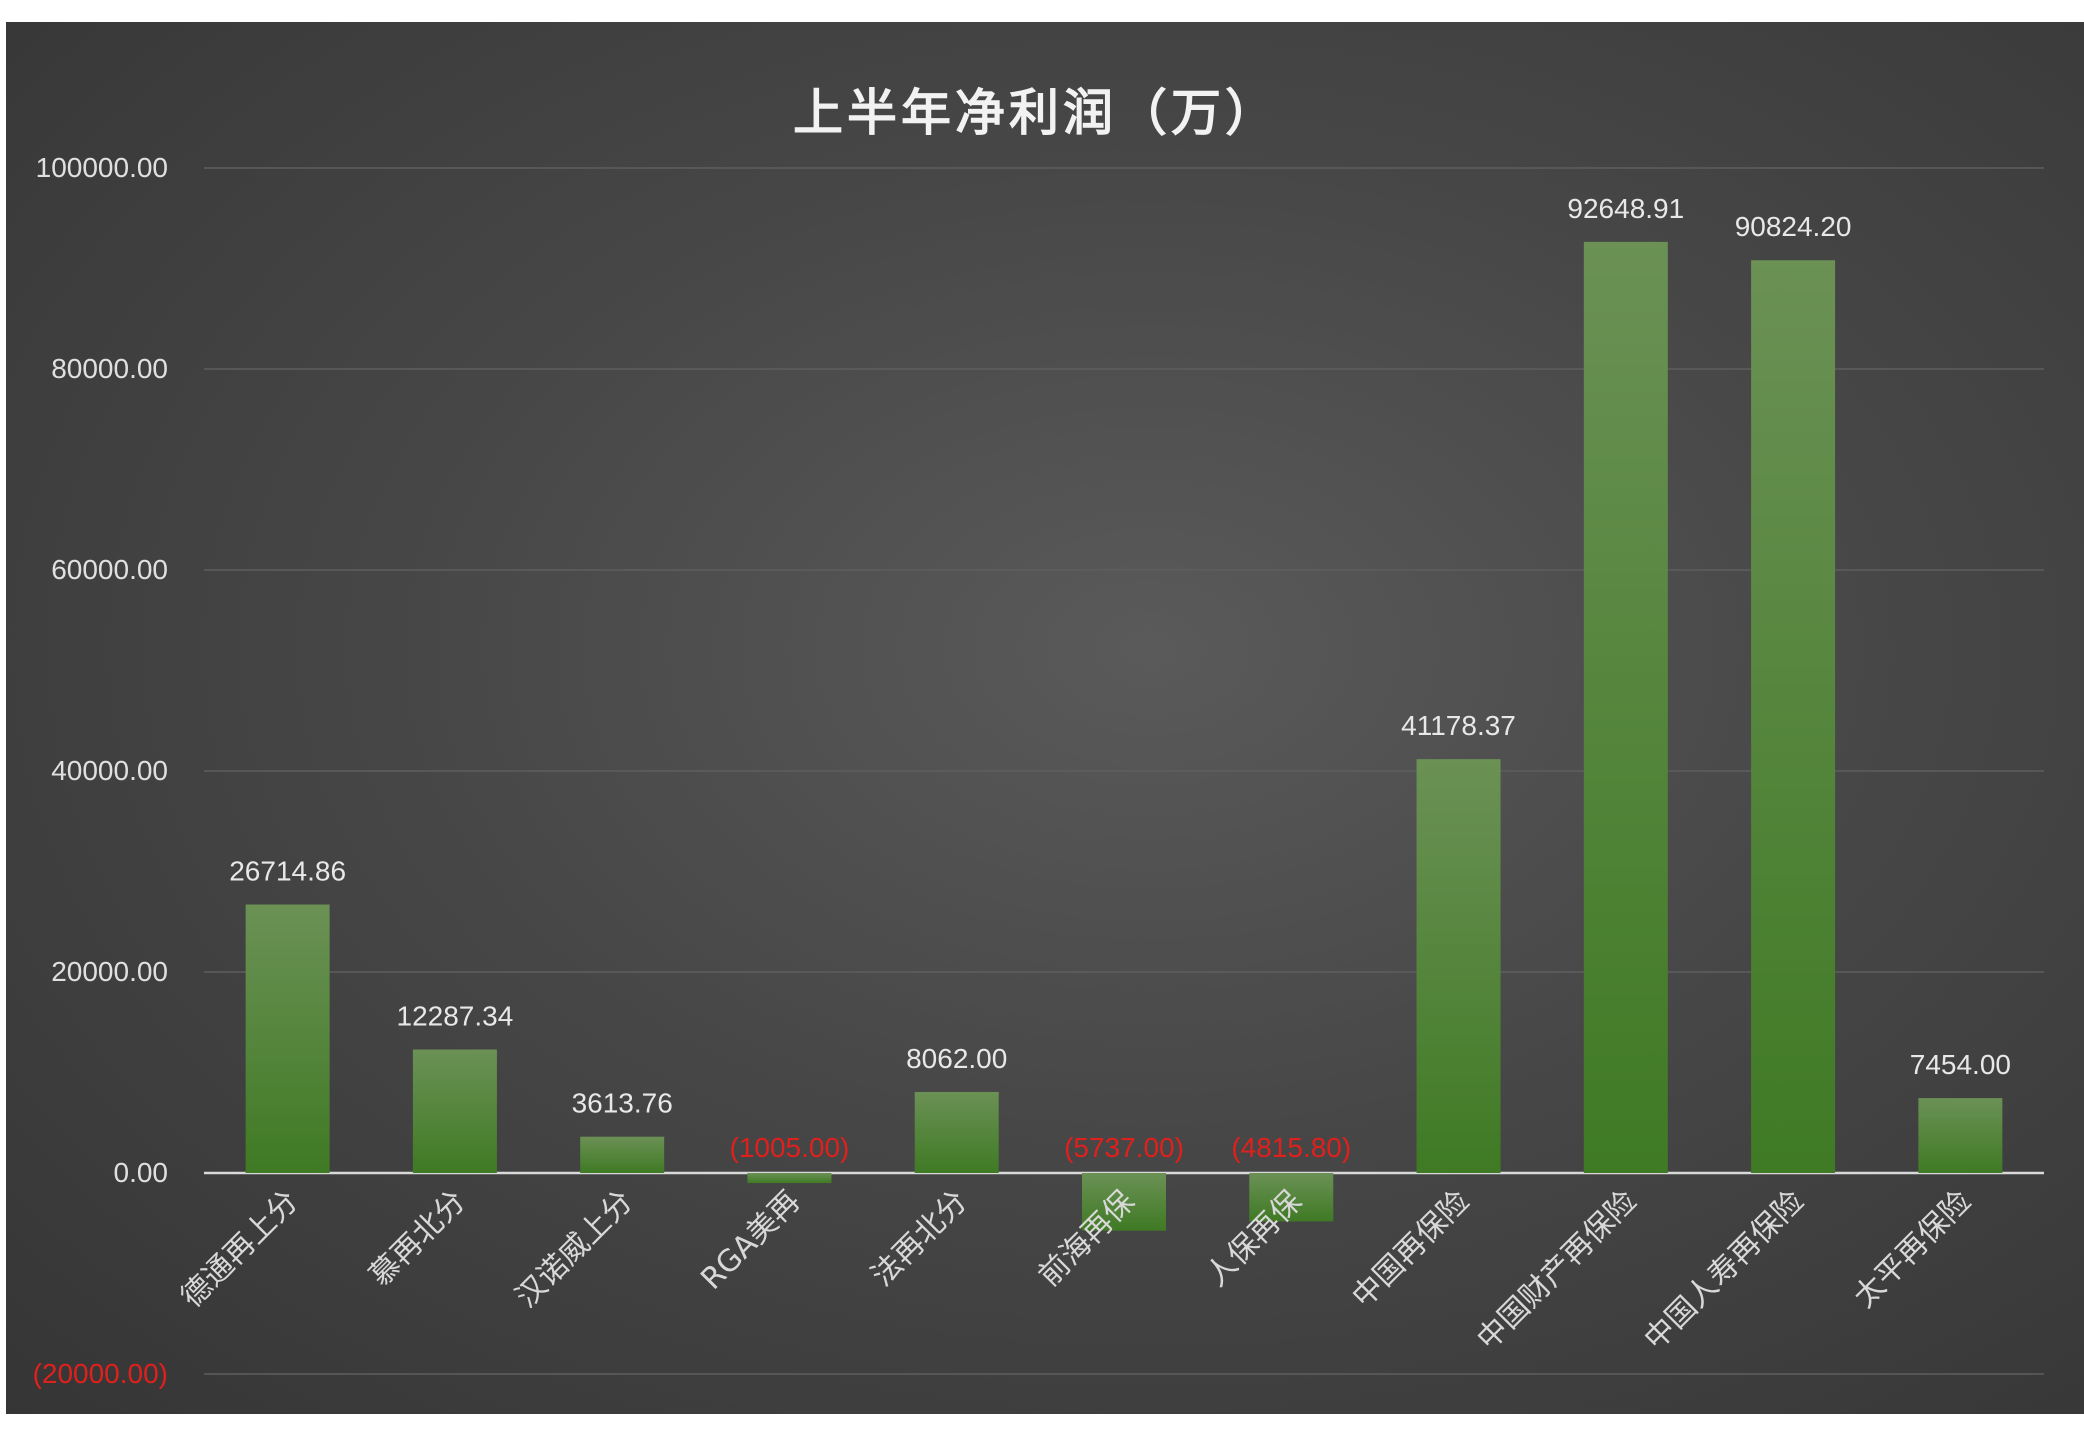  I want to click on category-label: RGA美再, so click(750, 1240).